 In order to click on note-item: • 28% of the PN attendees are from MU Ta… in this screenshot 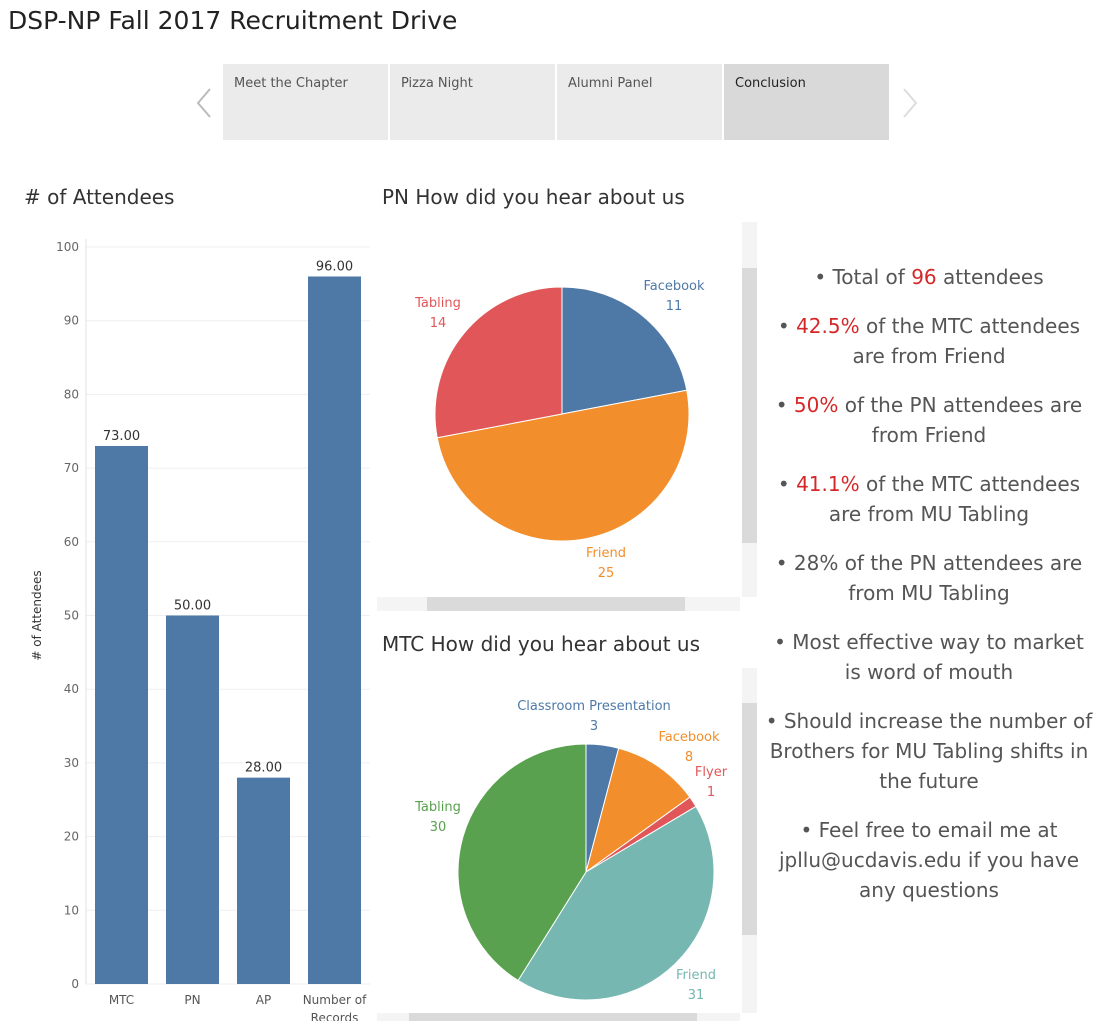, I will do `click(929, 578)`.